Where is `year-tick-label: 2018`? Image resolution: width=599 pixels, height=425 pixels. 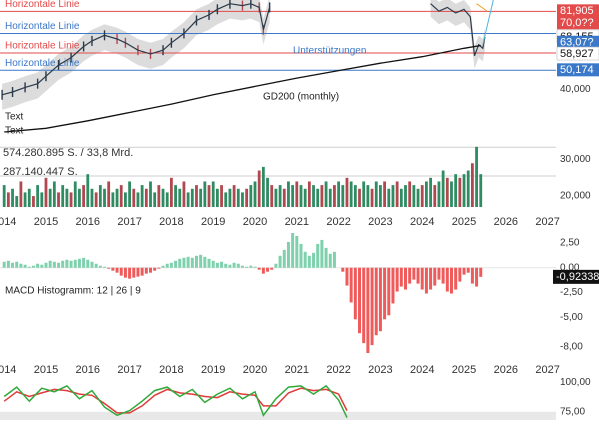
year-tick-label: 2018 is located at coordinates (171, 370).